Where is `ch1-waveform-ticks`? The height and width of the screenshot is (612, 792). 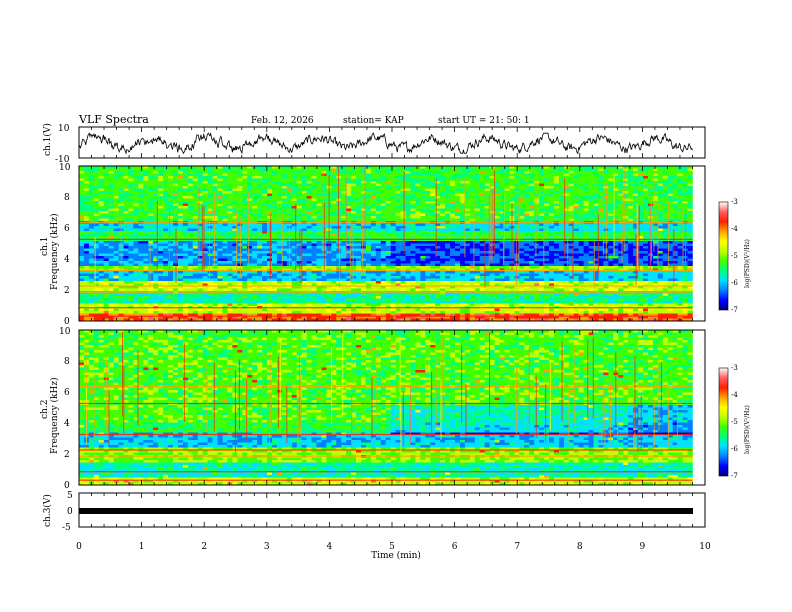
ch1-waveform-ticks is located at coordinates (392, 142).